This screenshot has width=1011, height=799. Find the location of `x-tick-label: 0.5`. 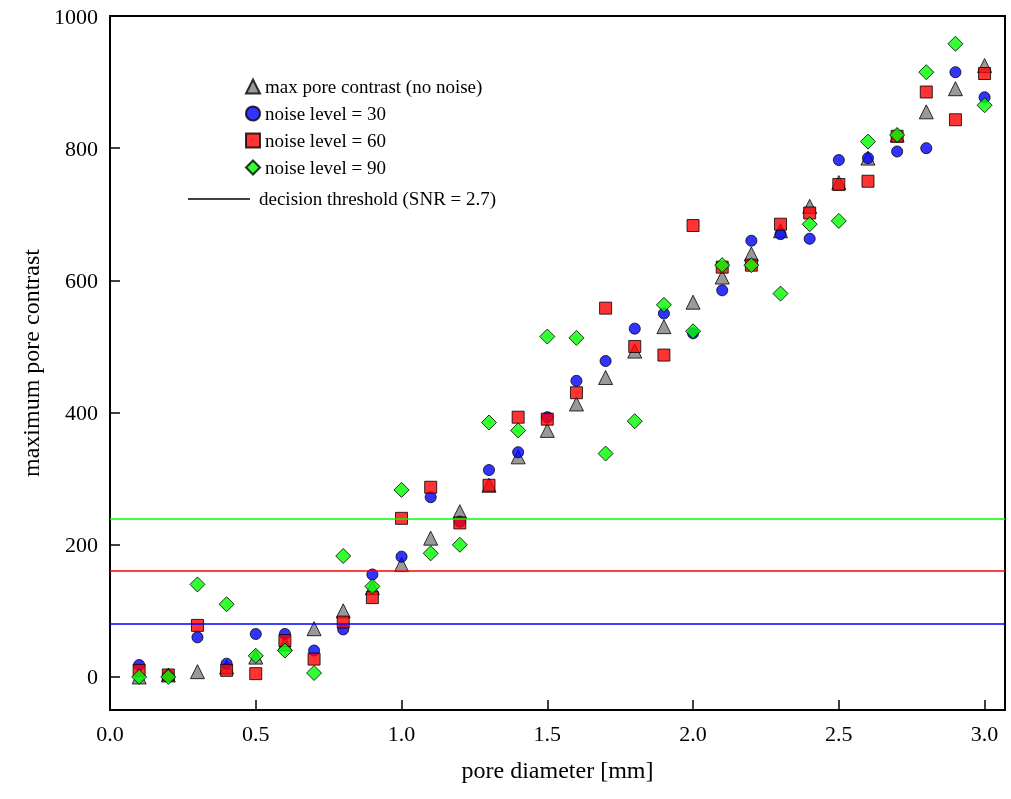

x-tick-label: 0.5 is located at coordinates (256, 733).